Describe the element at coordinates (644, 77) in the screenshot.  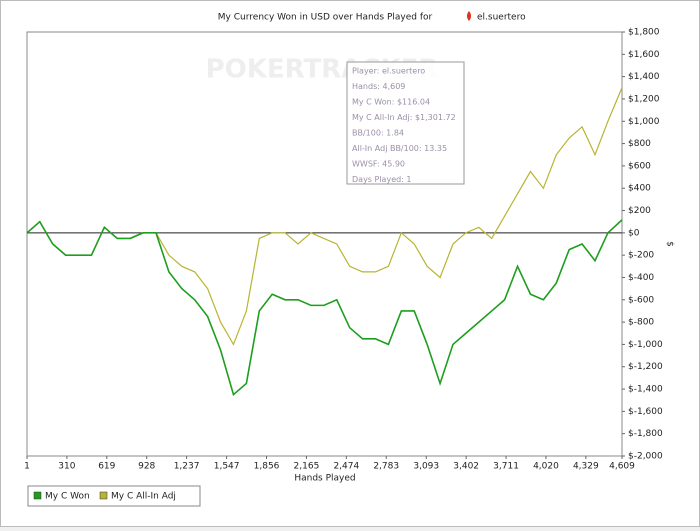
I see `y-tick-label: $1,400` at that location.